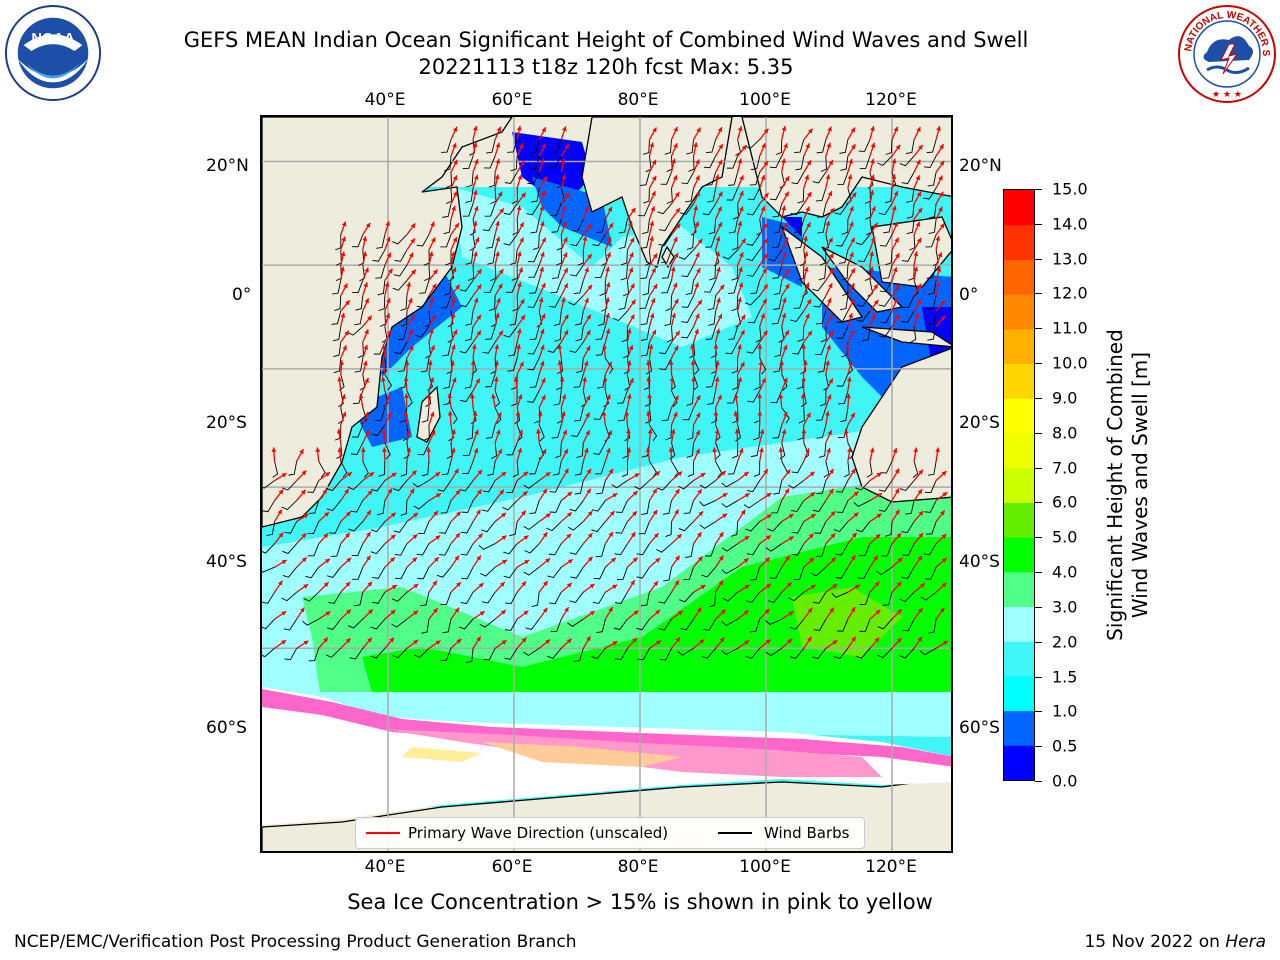 The image size is (1280, 960). What do you see at coordinates (979, 728) in the screenshot?
I see `lat-tick-right: 60°S` at bounding box center [979, 728].